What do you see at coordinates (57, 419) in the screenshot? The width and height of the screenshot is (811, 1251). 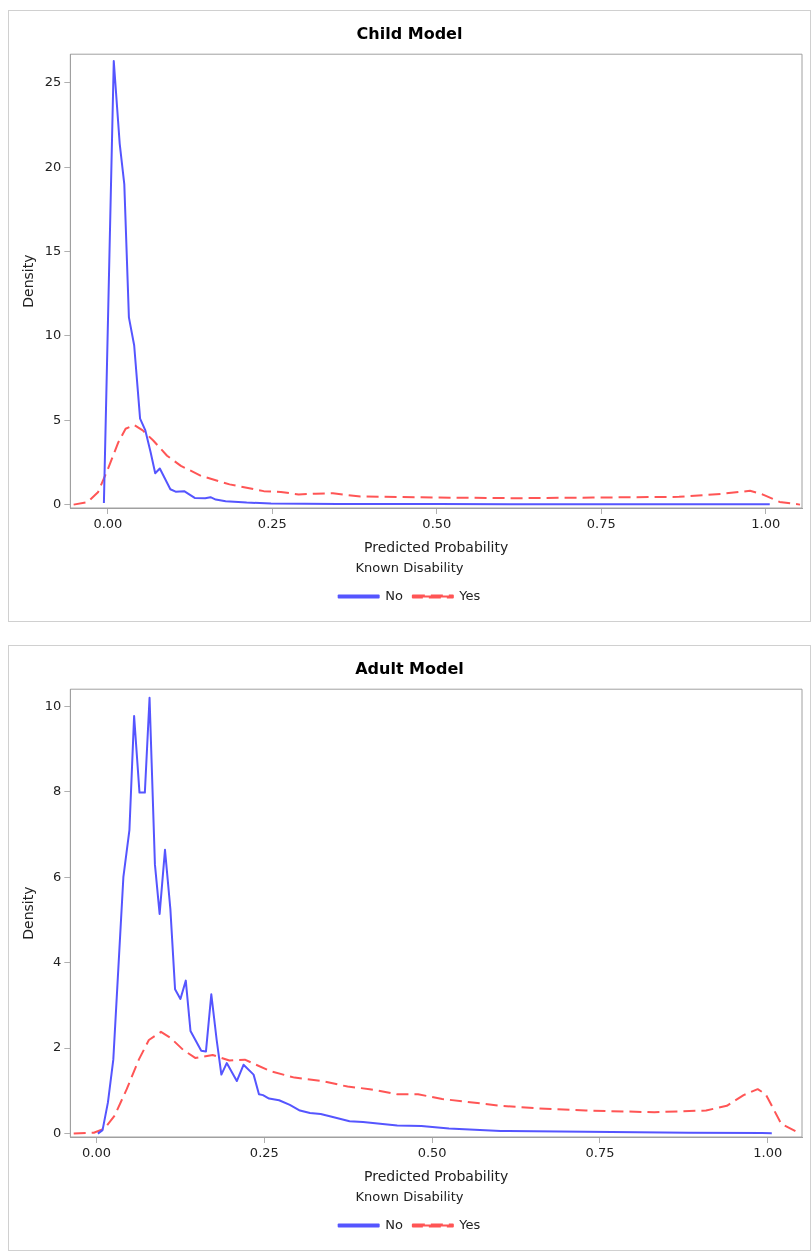 I see `y-tick-label: 5` at bounding box center [57, 419].